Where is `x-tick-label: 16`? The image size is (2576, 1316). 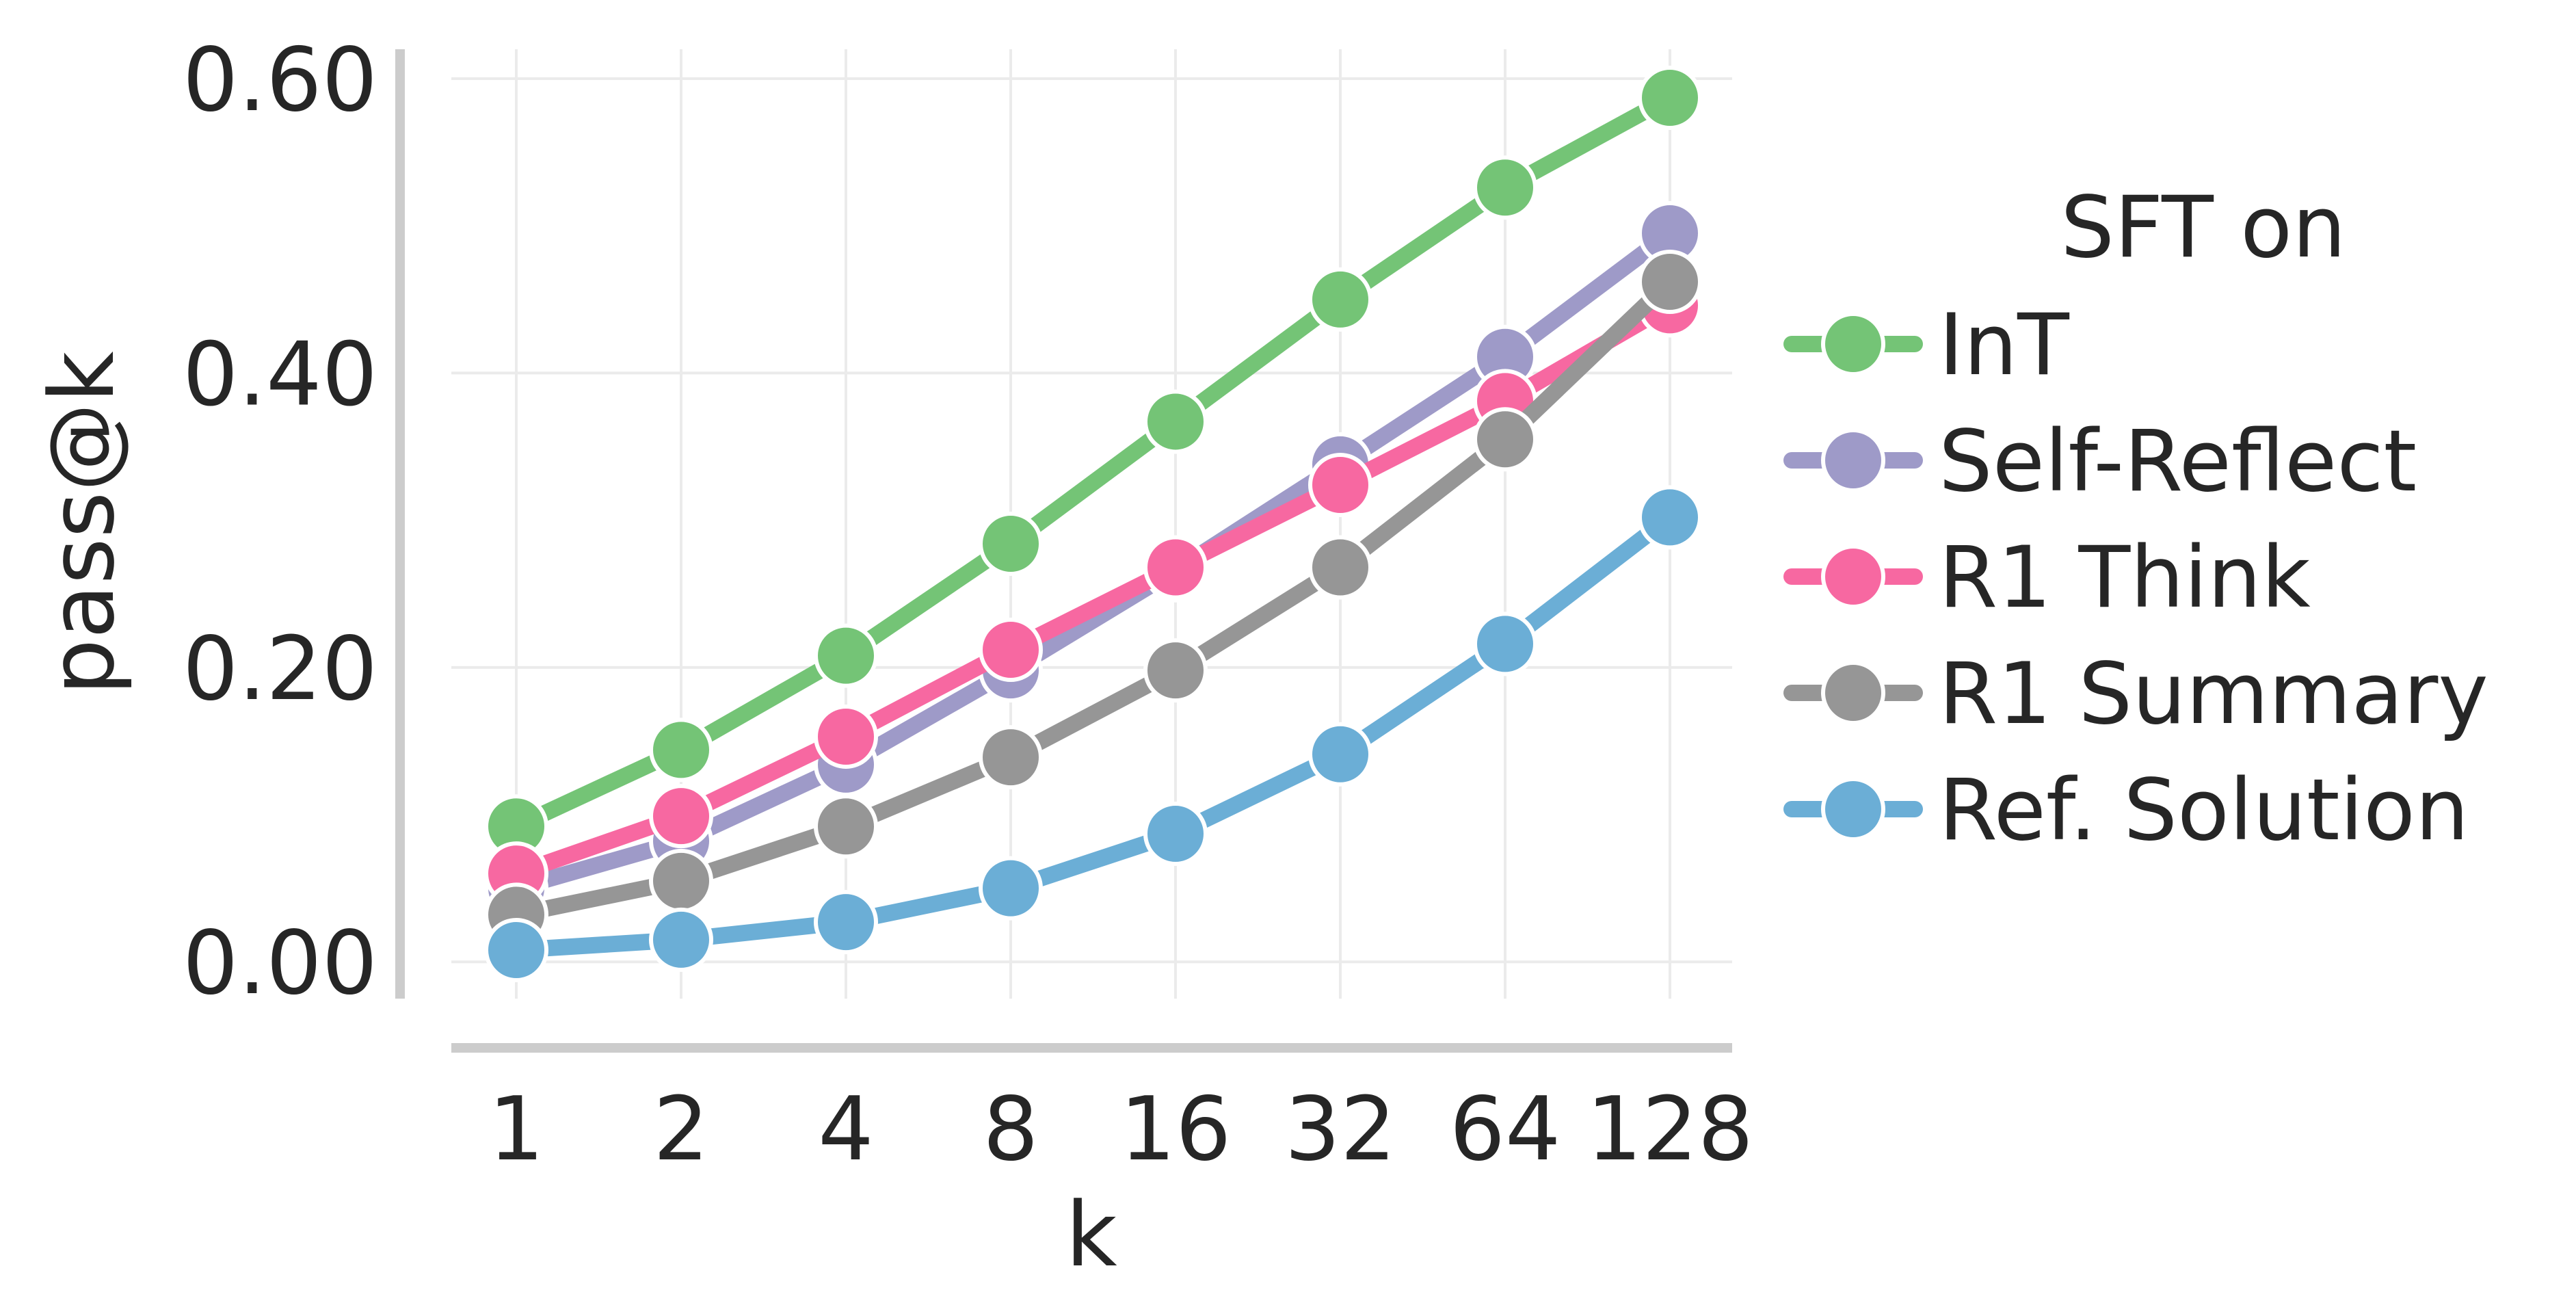 x-tick-label: 16 is located at coordinates (1176, 1130).